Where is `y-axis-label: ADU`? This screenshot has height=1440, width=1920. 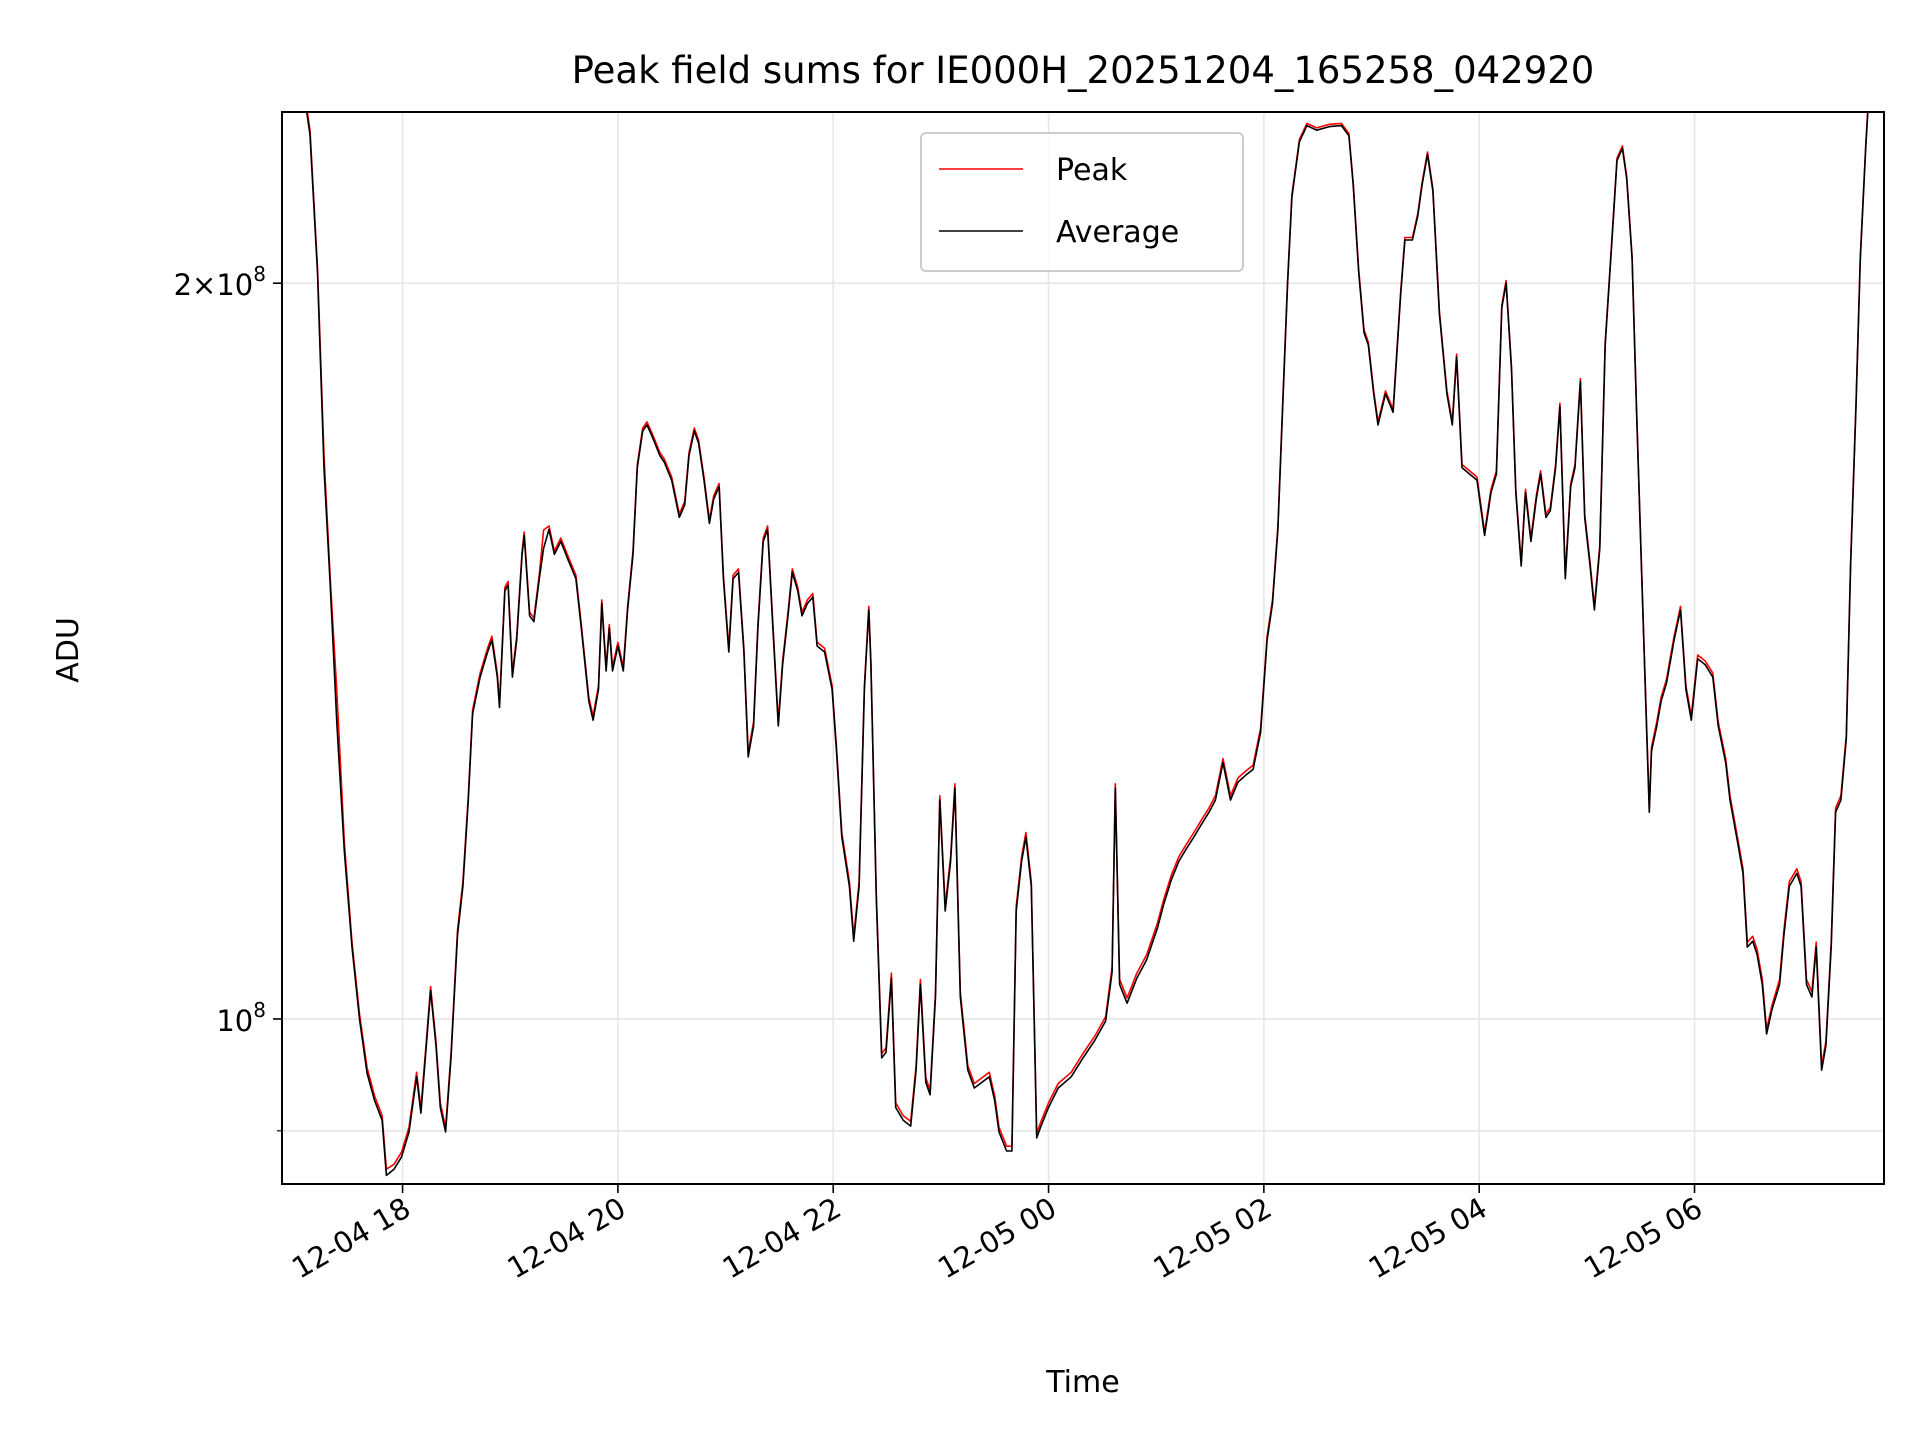 y-axis-label: ADU is located at coordinates (68, 650).